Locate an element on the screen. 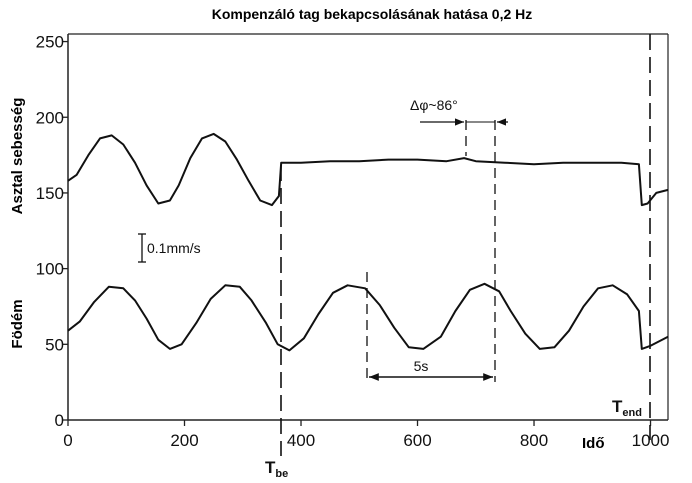  y-axis-label-top: Asztal sebesség is located at coordinates (17, 156).